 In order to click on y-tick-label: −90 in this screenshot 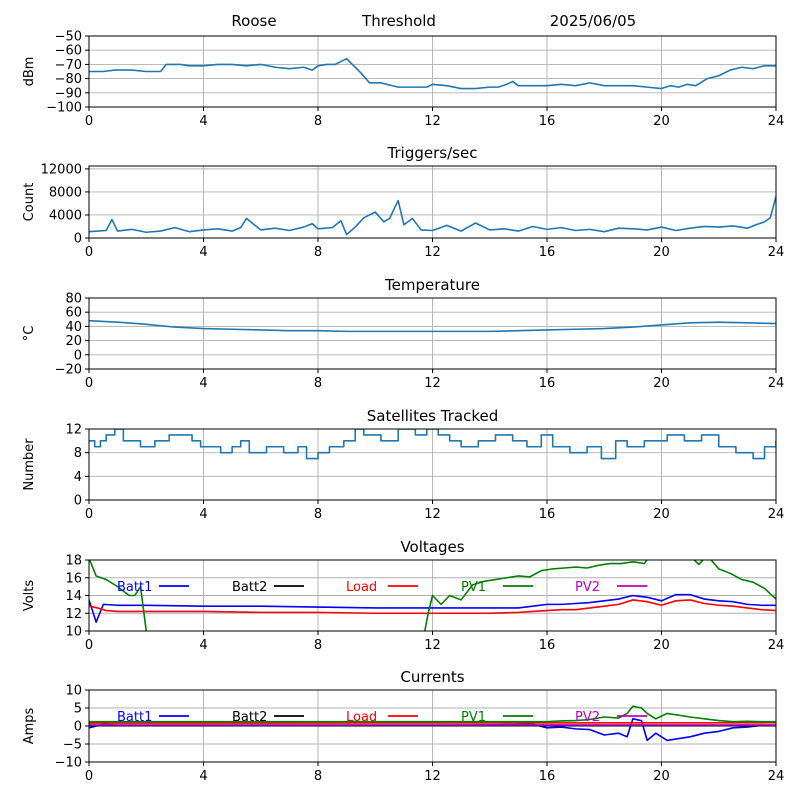, I will do `click(68, 93)`.